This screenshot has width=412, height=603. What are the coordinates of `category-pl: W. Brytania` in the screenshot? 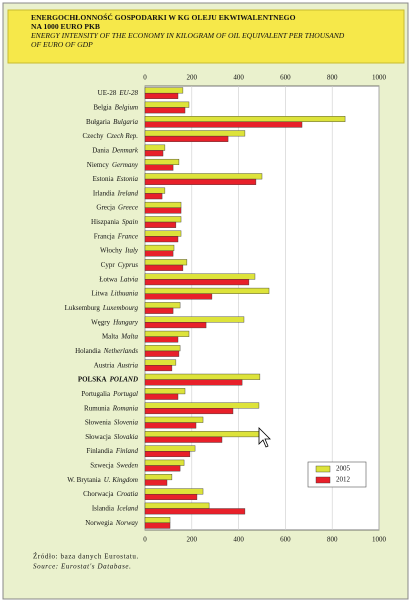 It's located at (84, 479).